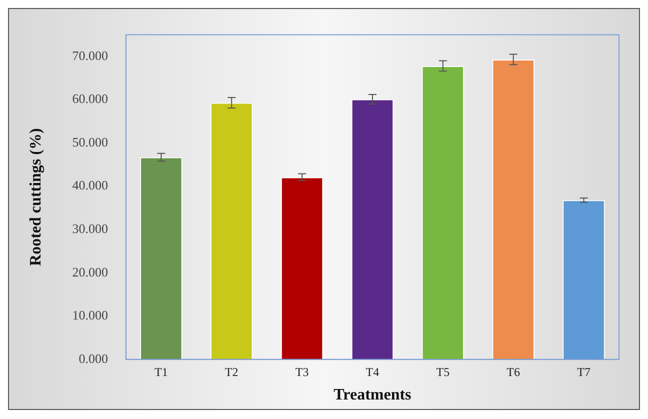 The image size is (648, 419). I want to click on x-tick-label: T4, so click(373, 371).